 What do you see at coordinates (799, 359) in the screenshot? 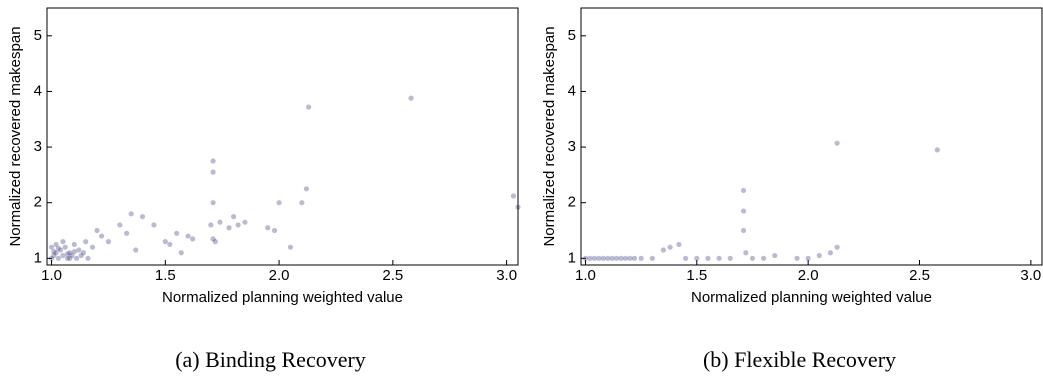
I see `caption: (b) Flexible Recovery` at bounding box center [799, 359].